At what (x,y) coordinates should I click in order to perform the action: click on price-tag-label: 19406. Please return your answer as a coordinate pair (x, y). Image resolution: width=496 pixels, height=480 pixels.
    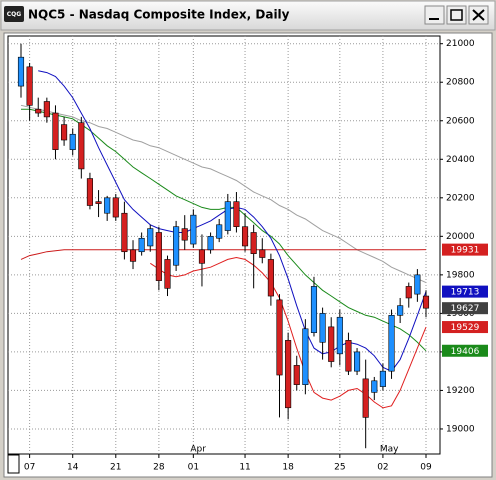
    Looking at the image, I should click on (465, 352).